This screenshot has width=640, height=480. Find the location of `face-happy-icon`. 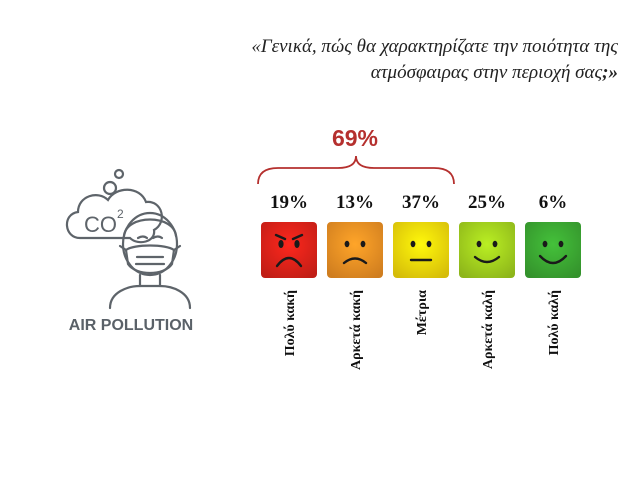

face-happy-icon is located at coordinates (487, 250).